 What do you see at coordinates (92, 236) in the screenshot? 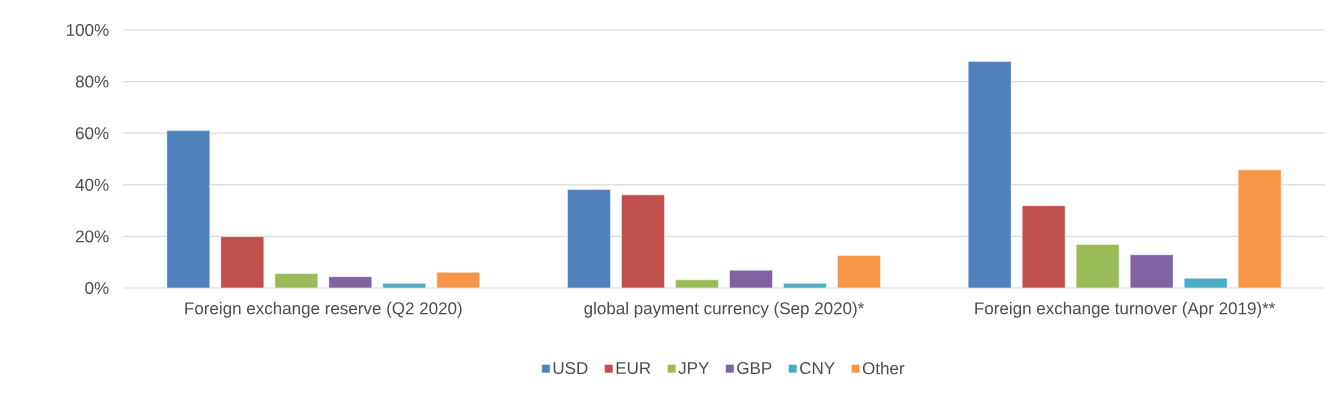
I see `y-tick-label: 20%` at bounding box center [92, 236].